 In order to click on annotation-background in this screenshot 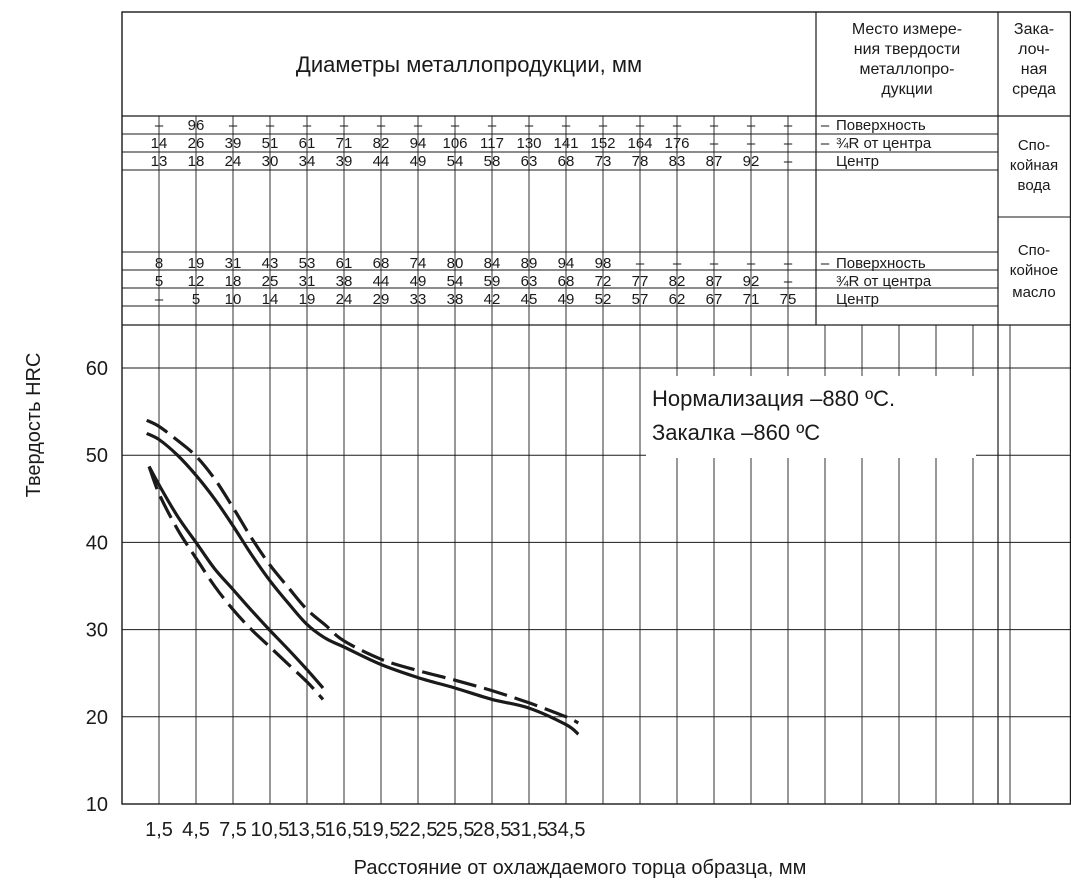, I will do `click(811, 417)`.